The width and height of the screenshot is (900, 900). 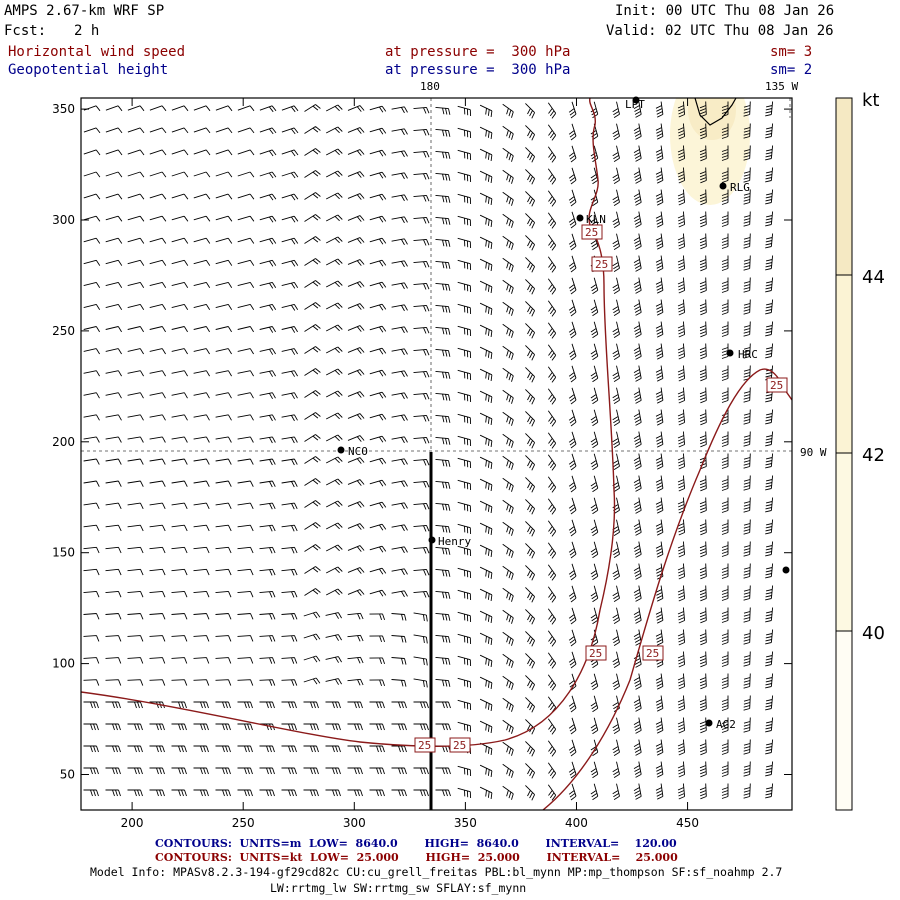 What do you see at coordinates (725, 11) in the screenshot?
I see `init-time: Init: 00 UTC Thu 08 Jan 26` at bounding box center [725, 11].